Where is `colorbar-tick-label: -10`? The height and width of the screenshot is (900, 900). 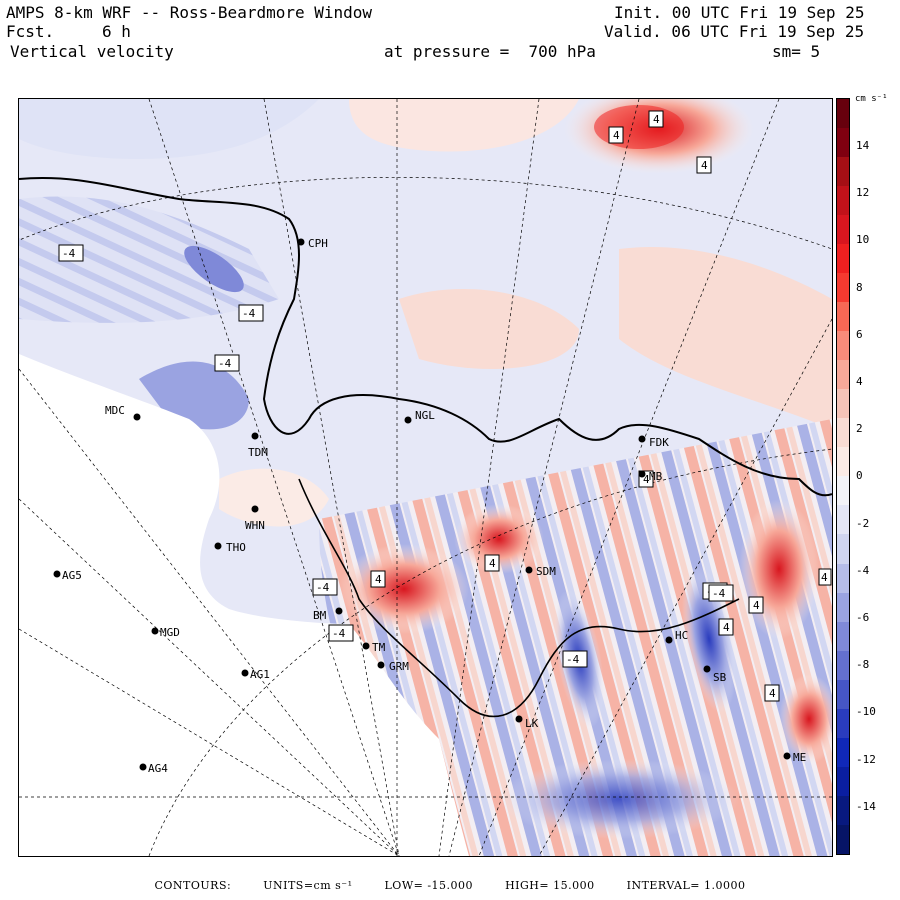 colorbar-tick-label: -10 is located at coordinates (866, 712).